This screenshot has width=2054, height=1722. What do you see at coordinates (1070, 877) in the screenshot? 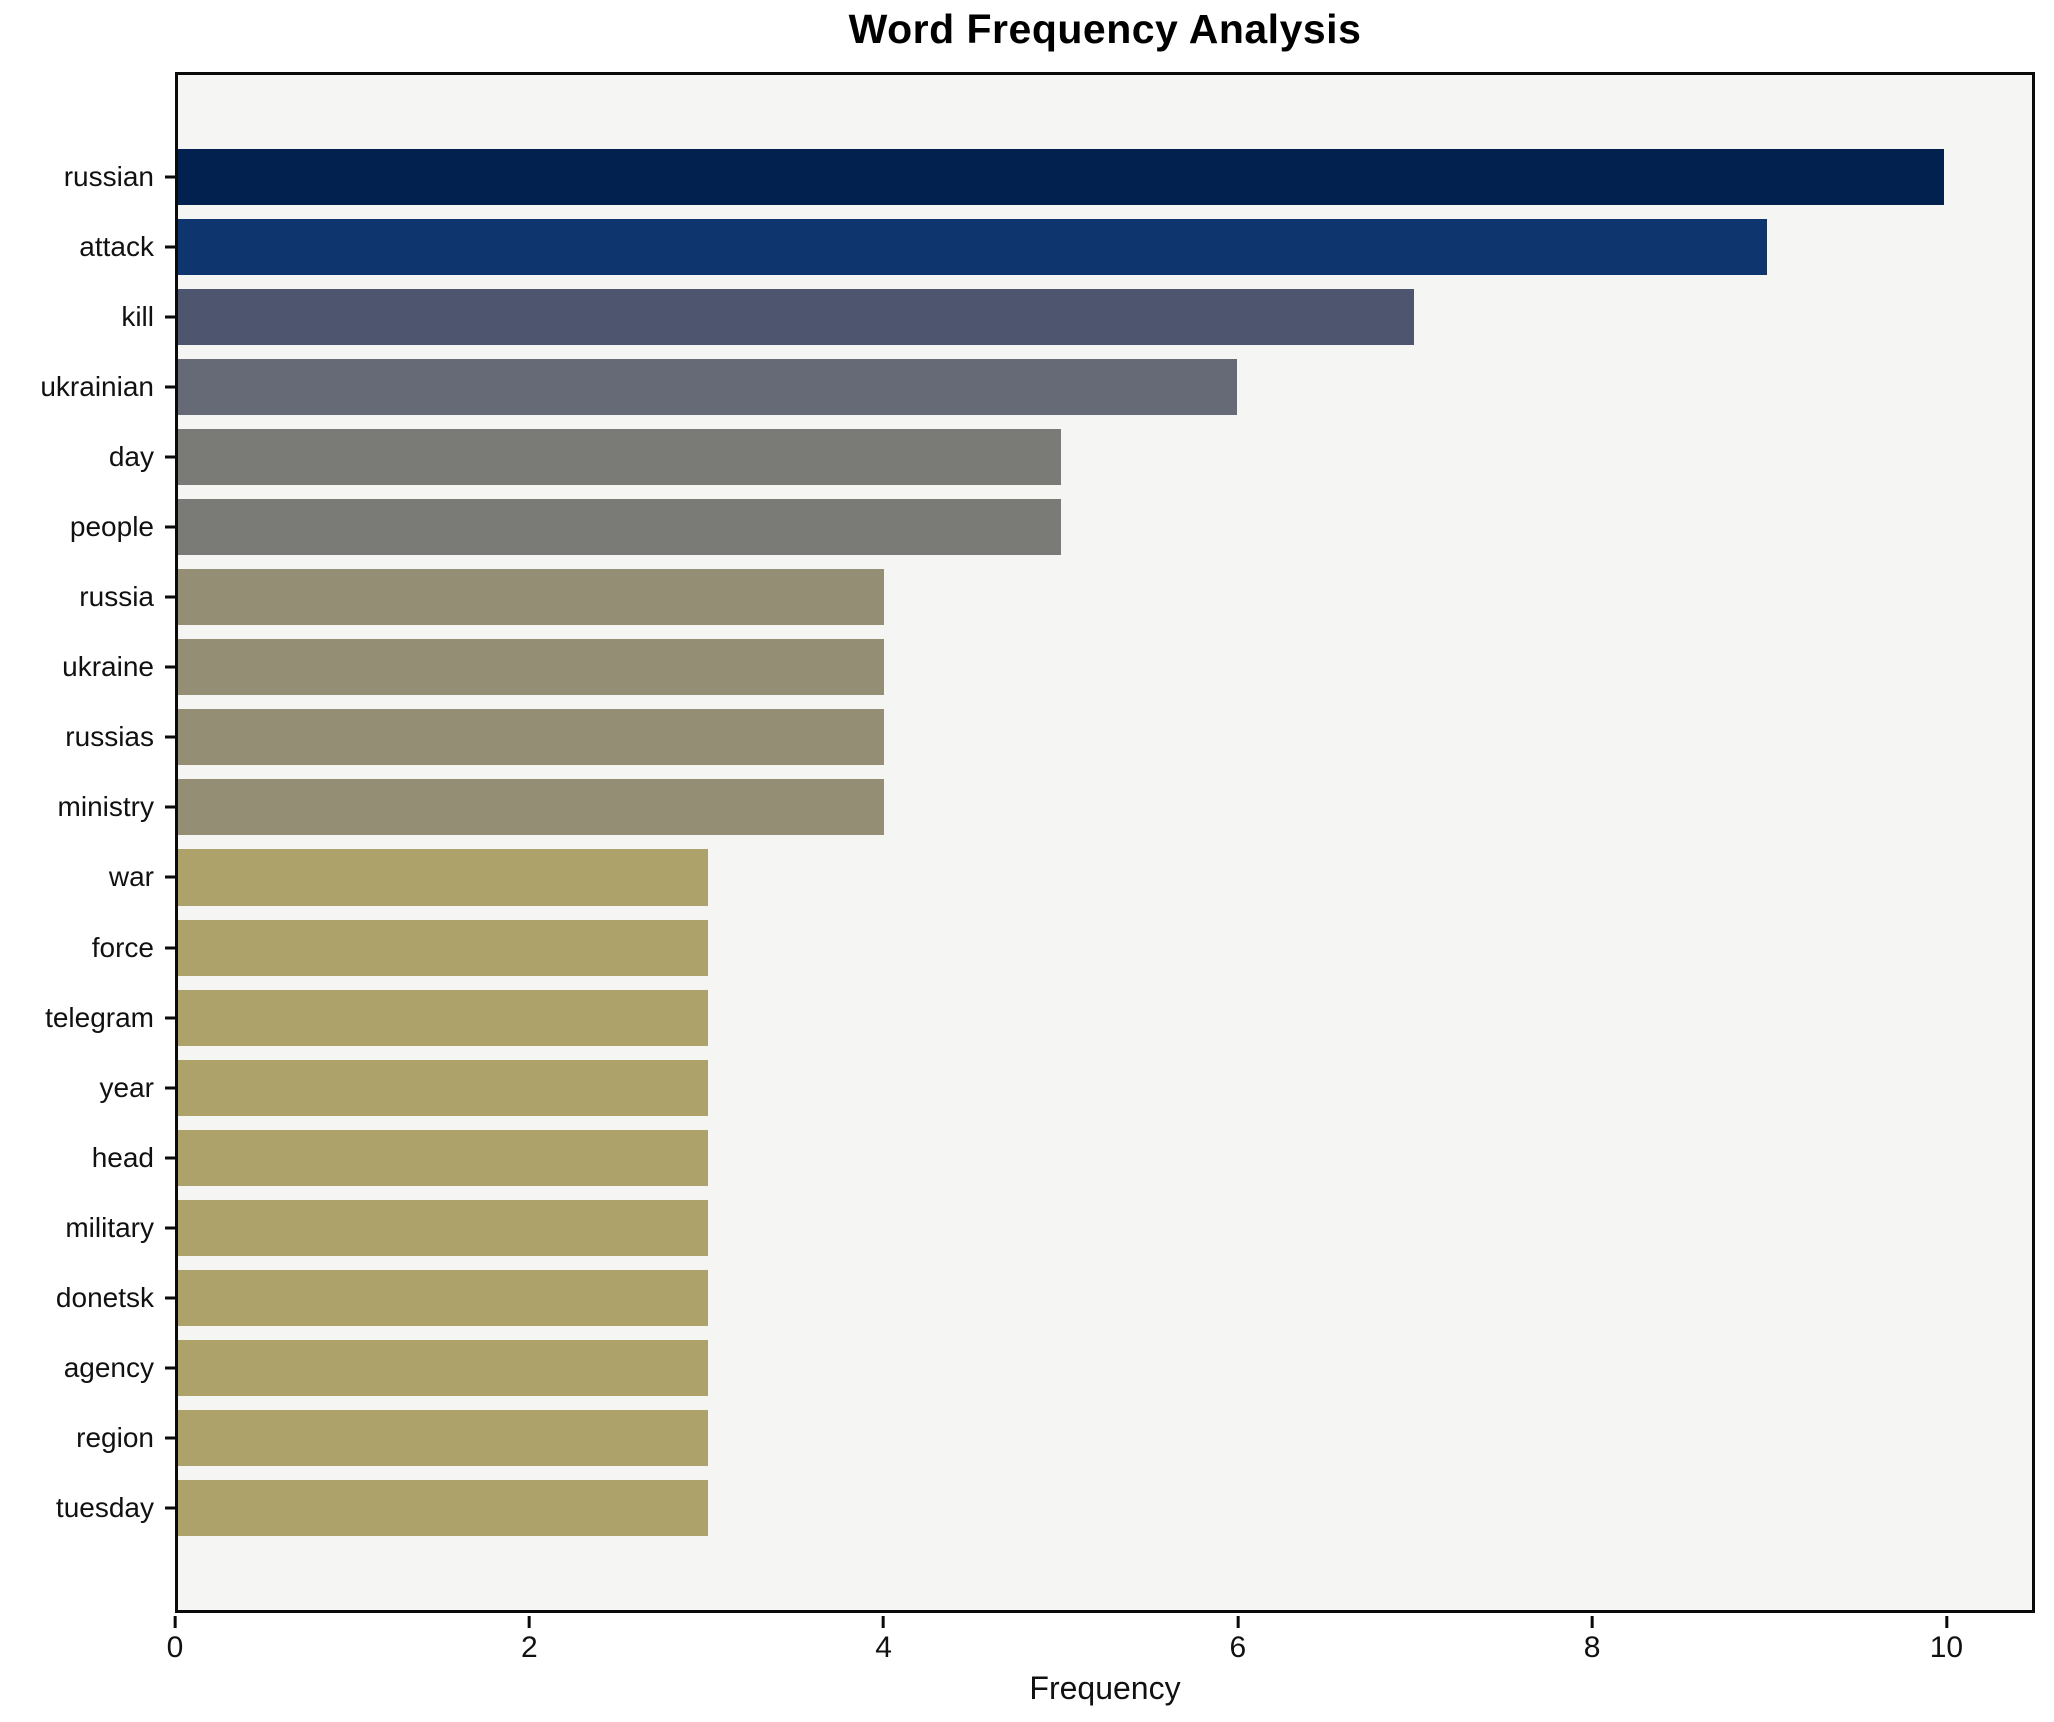
I see `bar-row: war` at bounding box center [1070, 877].